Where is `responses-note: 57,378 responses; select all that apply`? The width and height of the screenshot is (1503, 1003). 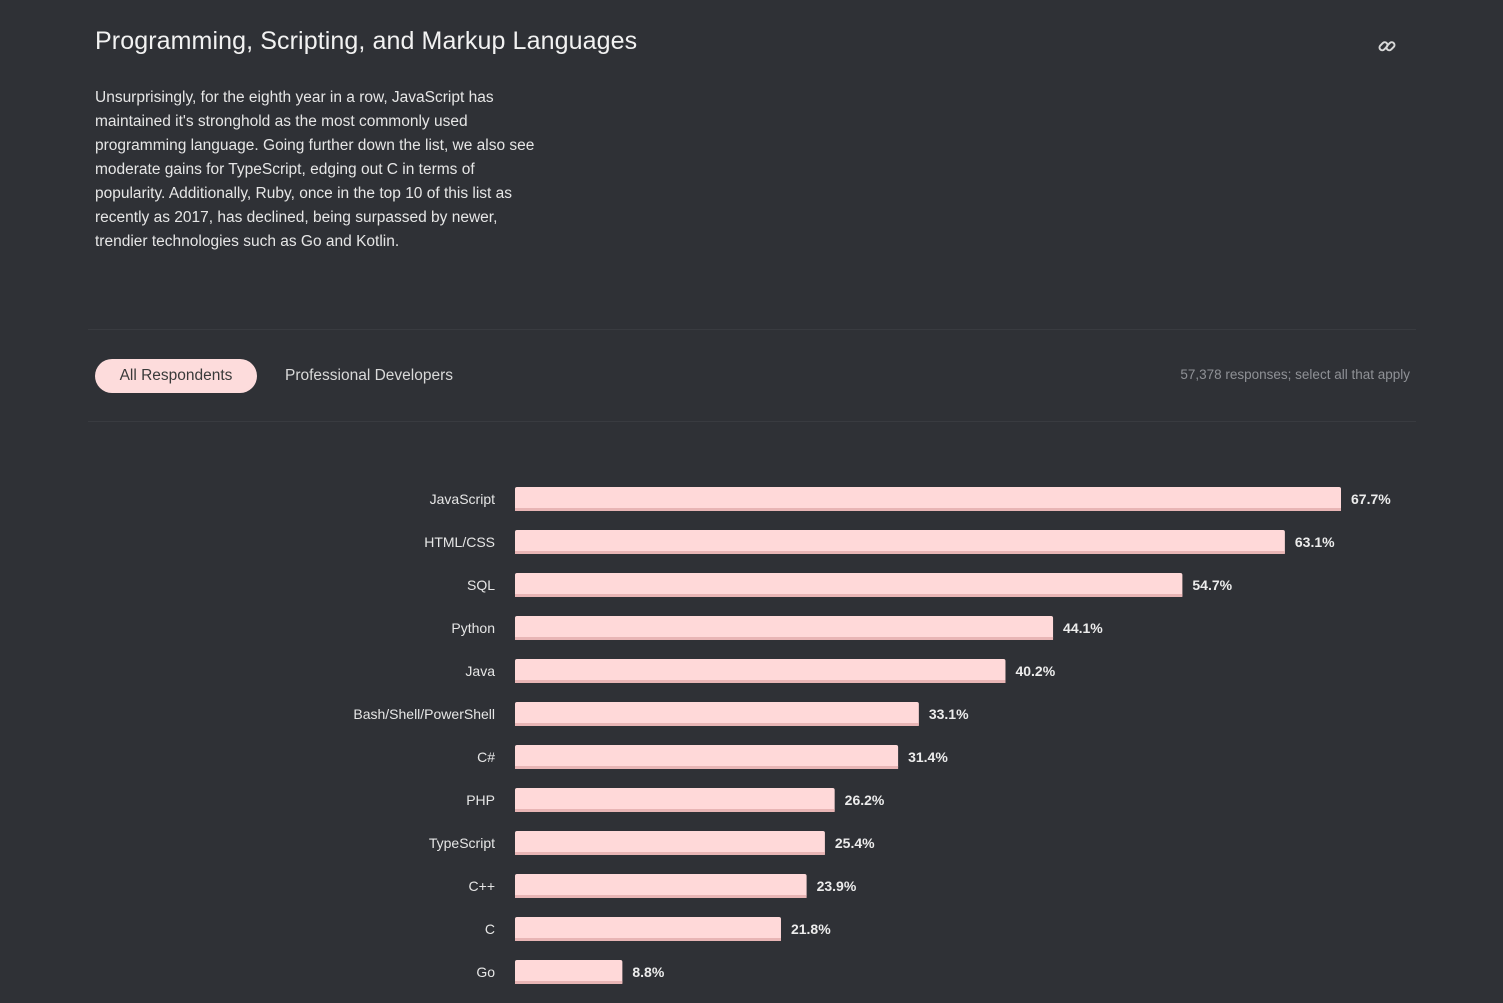 responses-note: 57,378 responses; select all that apply is located at coordinates (1295, 374).